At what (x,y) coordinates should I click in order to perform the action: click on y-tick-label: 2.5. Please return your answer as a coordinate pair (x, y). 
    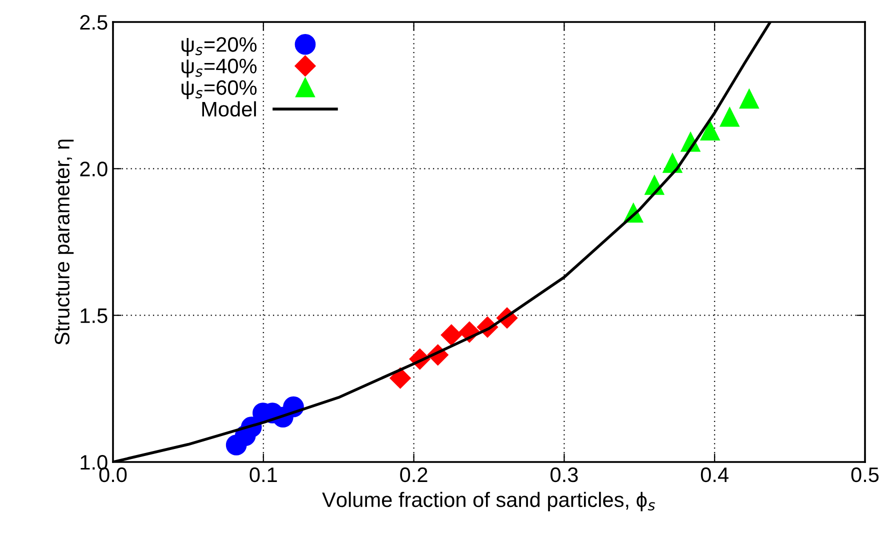
    Looking at the image, I should click on (94, 22).